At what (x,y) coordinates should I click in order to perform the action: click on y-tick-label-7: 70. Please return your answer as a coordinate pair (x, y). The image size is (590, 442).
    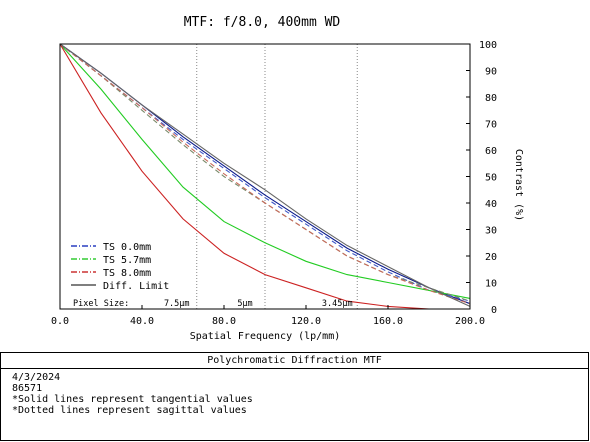
    Looking at the image, I should click on (491, 125).